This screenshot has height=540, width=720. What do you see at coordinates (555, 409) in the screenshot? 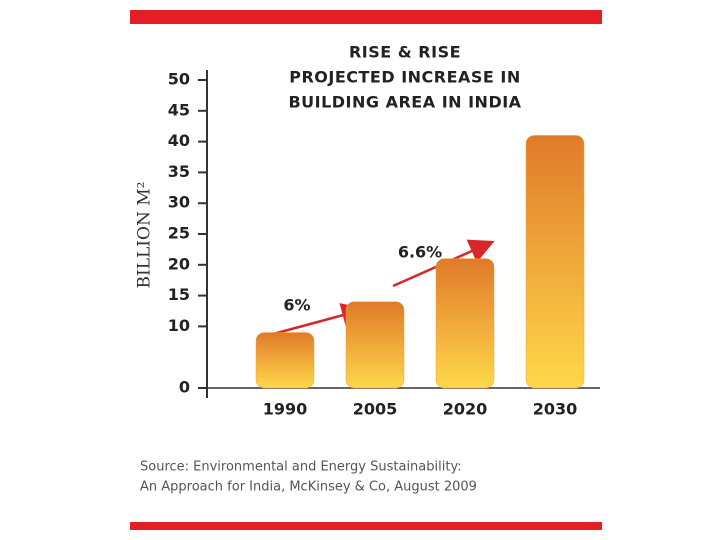
I see `x-tick-label: 2030` at bounding box center [555, 409].